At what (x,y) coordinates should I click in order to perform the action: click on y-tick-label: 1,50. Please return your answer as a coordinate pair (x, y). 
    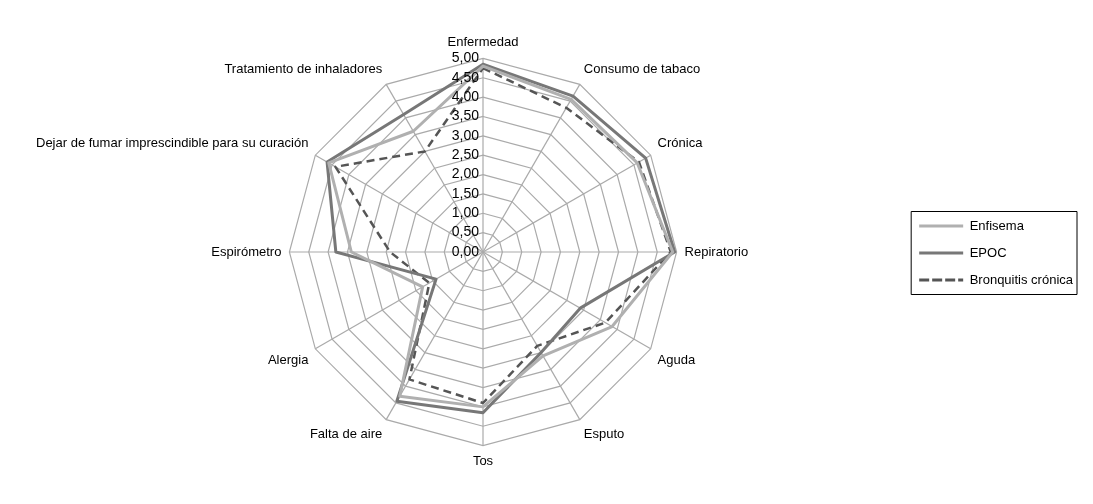
    Looking at the image, I should click on (465, 192).